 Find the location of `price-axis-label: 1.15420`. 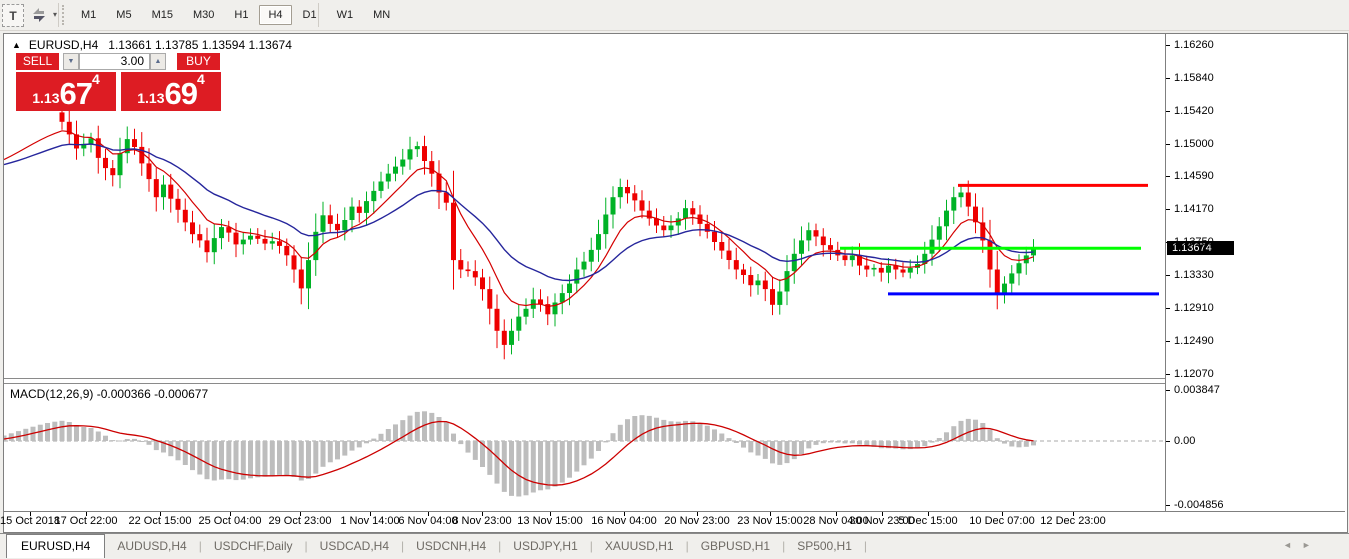

price-axis-label: 1.15420 is located at coordinates (1194, 110).